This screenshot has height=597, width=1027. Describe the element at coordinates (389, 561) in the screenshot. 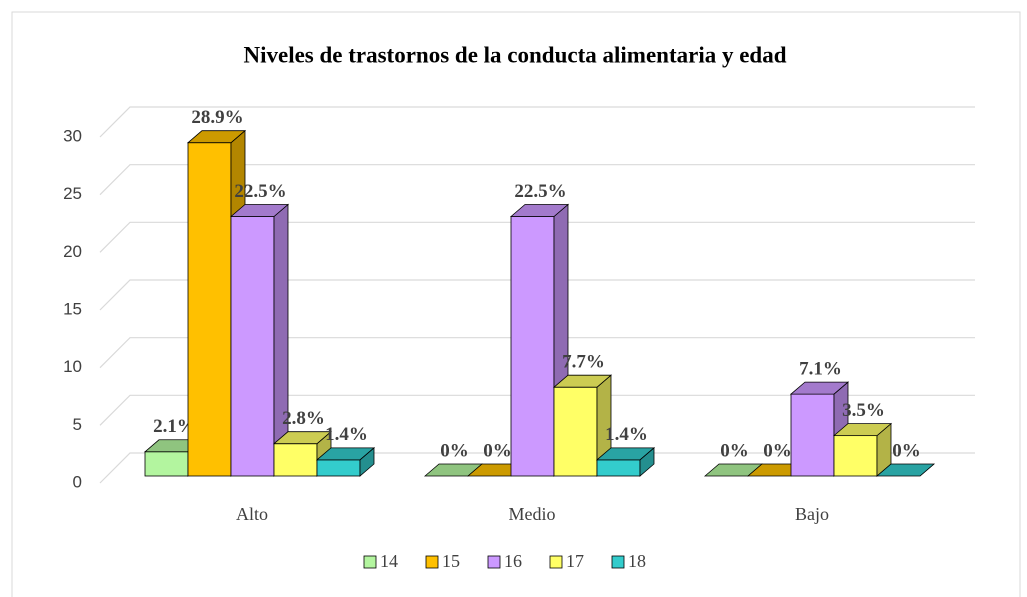

I see `legend-label: 14` at that location.